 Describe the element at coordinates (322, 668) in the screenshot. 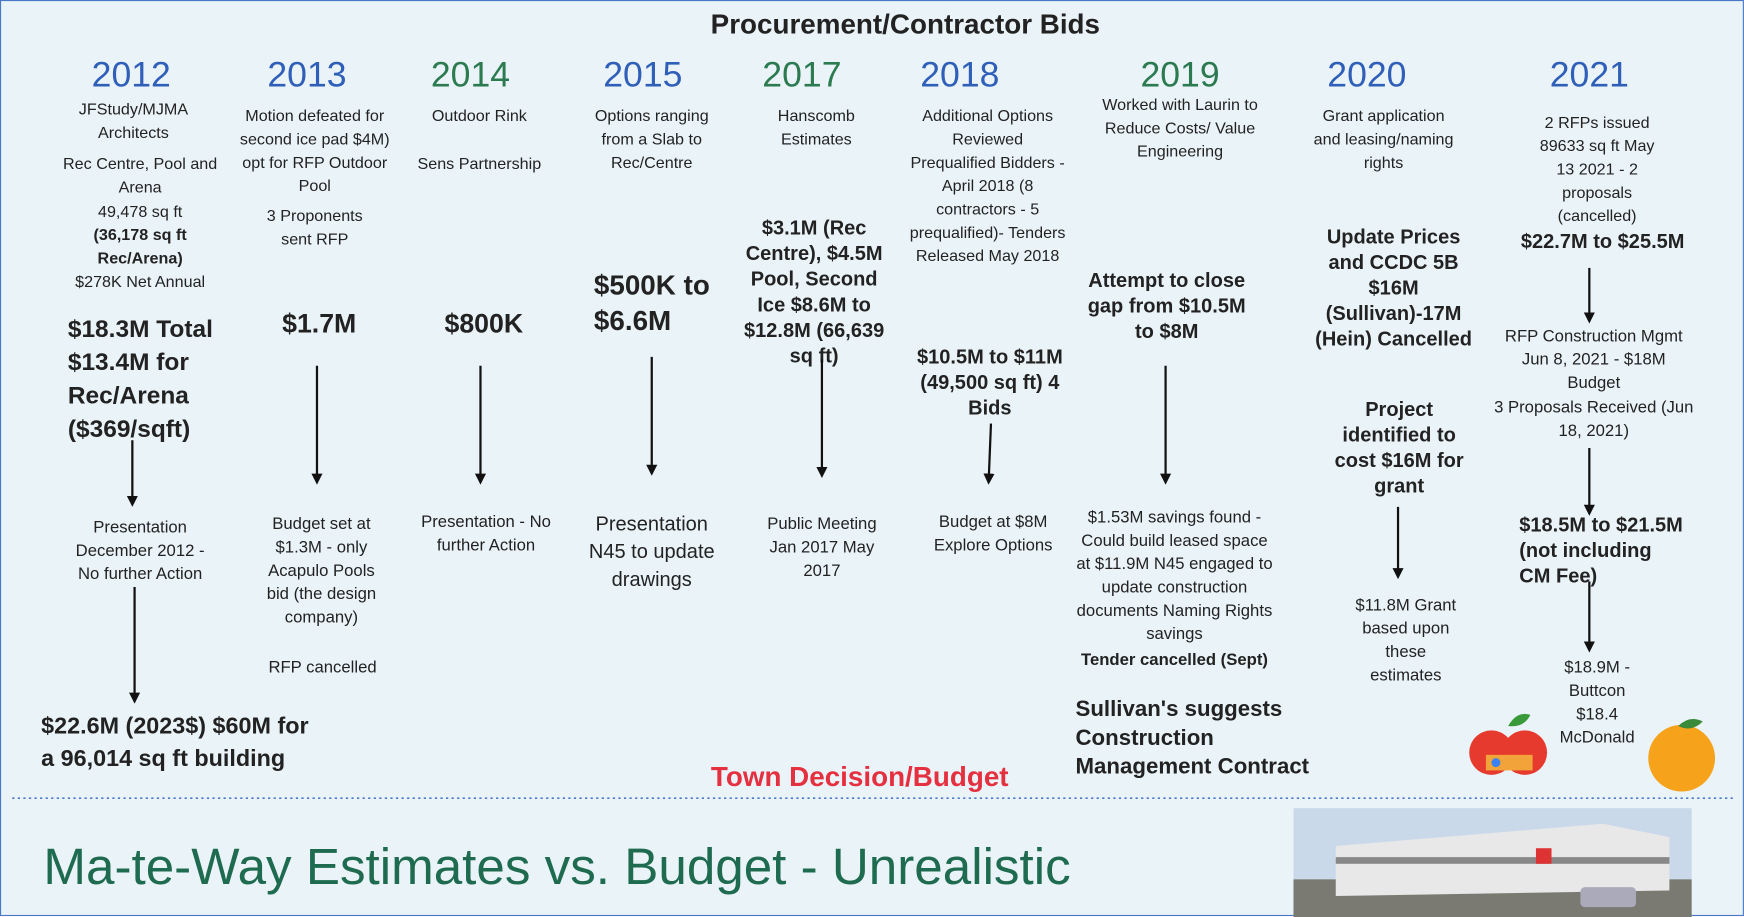

I see `note: RFP cancelled` at that location.